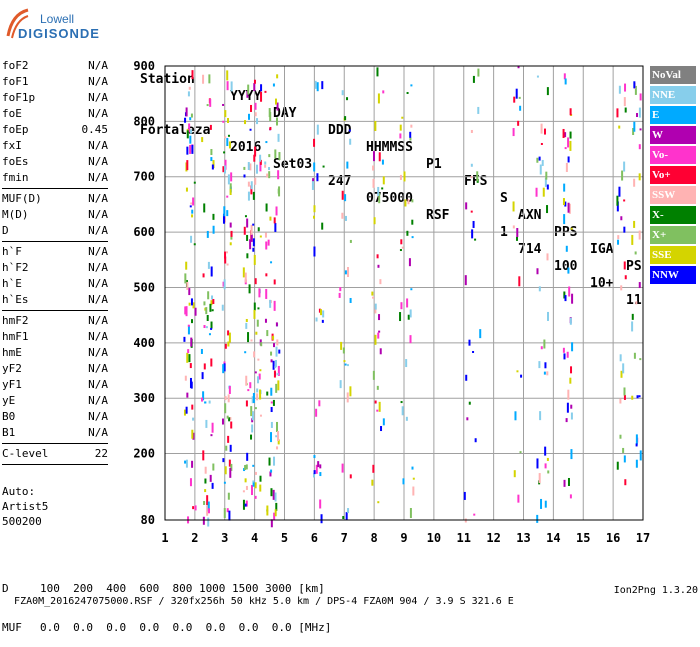 This screenshot has height=647, width=700. Describe the element at coordinates (55, 385) in the screenshot. I see `param-row: yF1 N/A` at that location.